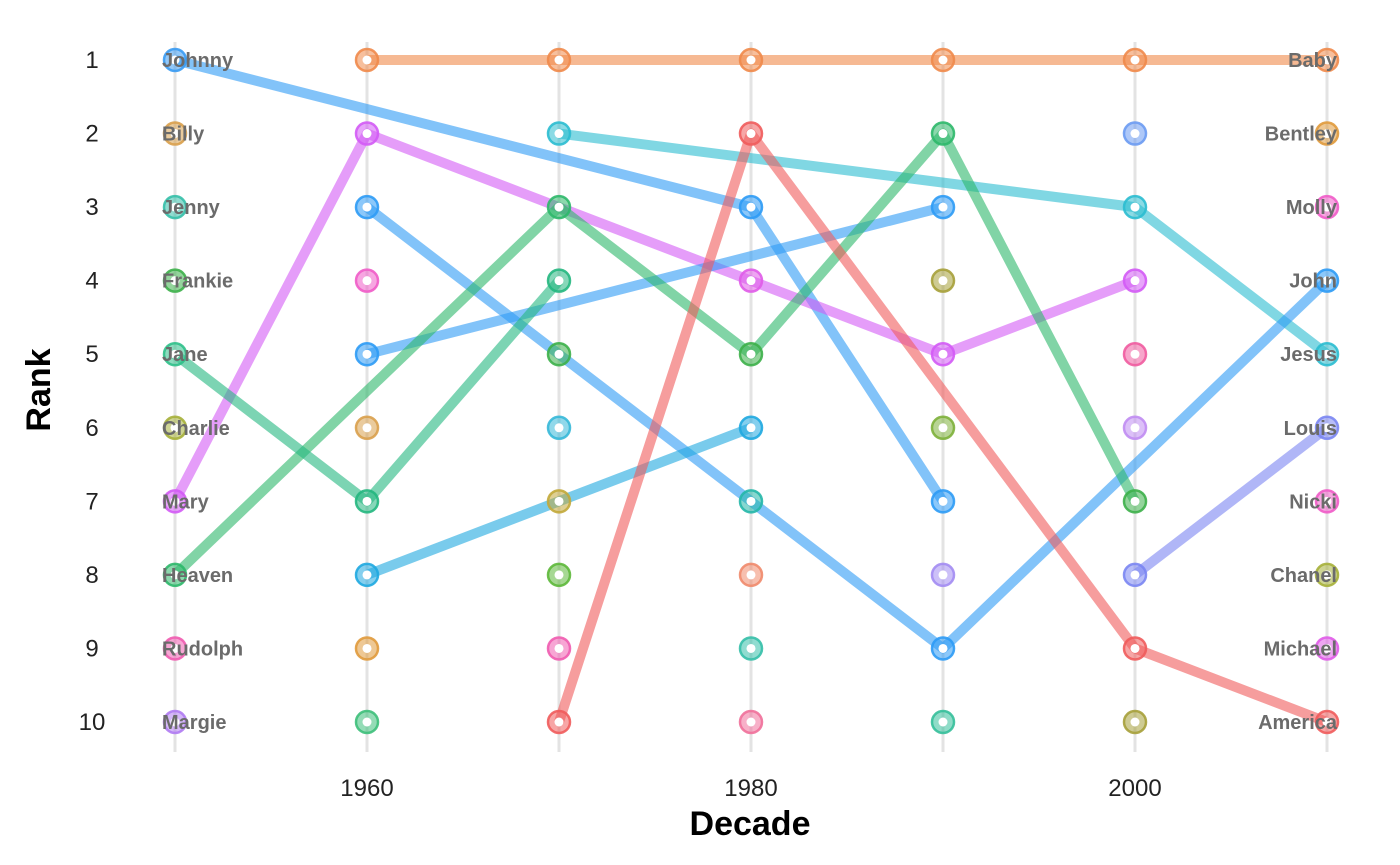  What do you see at coordinates (1313, 61) in the screenshot?
I see `label-2010-rank-1: Baby` at bounding box center [1313, 61].